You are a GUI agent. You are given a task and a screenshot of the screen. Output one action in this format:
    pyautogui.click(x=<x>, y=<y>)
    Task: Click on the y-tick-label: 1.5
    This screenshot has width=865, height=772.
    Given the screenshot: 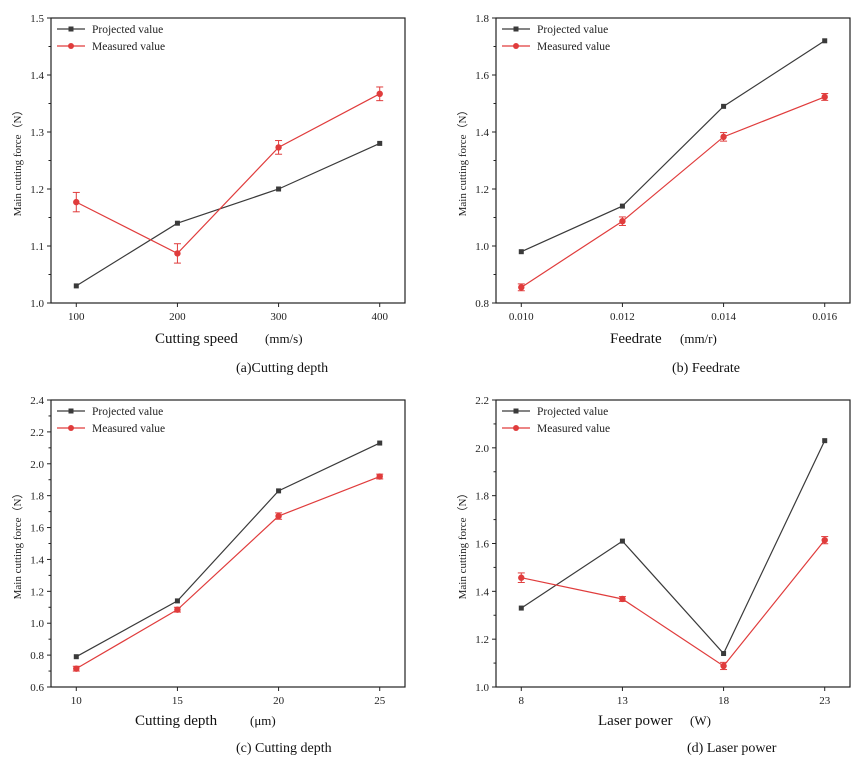 What is the action you would take?
    pyautogui.click(x=37, y=19)
    